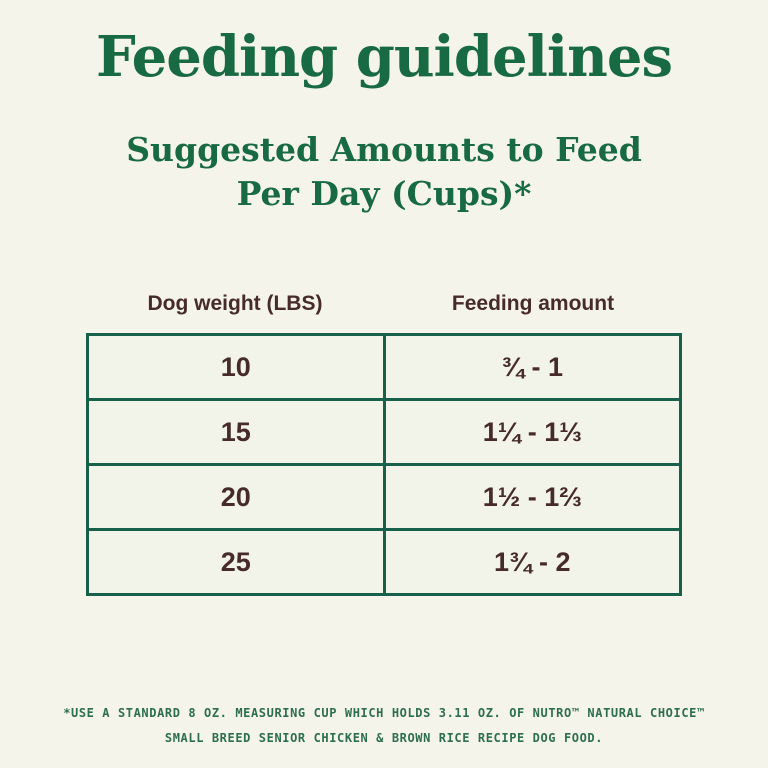 The height and width of the screenshot is (768, 768). I want to click on feeding-amount-cell: 1½ - 1⅔, so click(532, 497).